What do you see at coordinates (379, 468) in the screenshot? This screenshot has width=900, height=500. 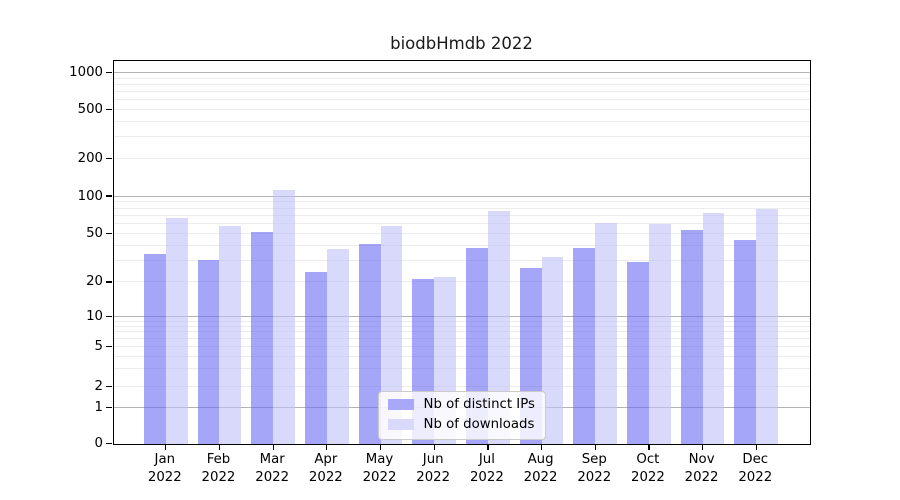 I see `x-tick-label: May 2022` at bounding box center [379, 468].